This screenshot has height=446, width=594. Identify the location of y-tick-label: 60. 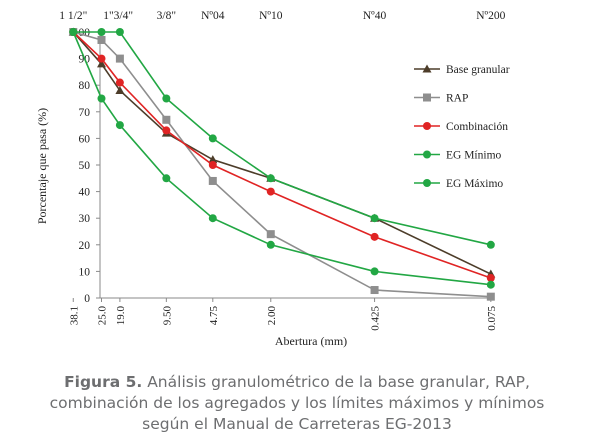
(85, 139).